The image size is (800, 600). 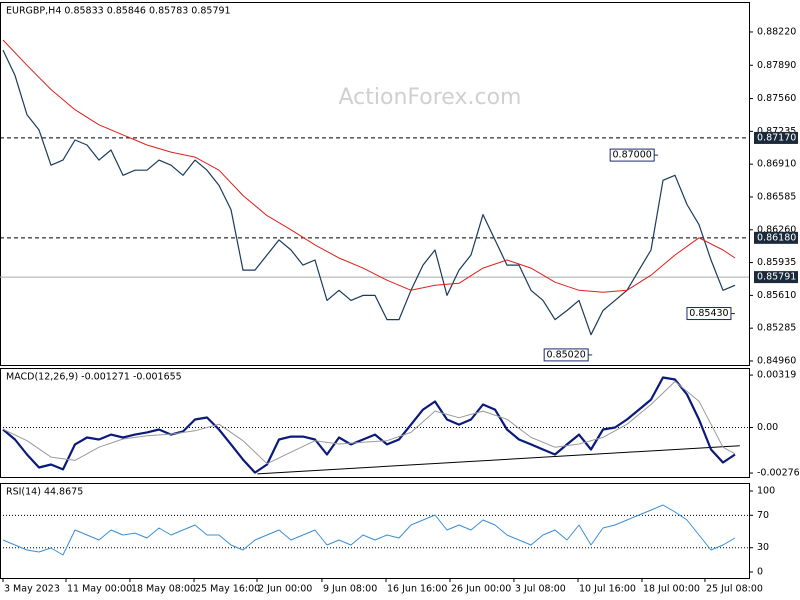 I want to click on annotation-label: 0.85430, so click(x=708, y=313).